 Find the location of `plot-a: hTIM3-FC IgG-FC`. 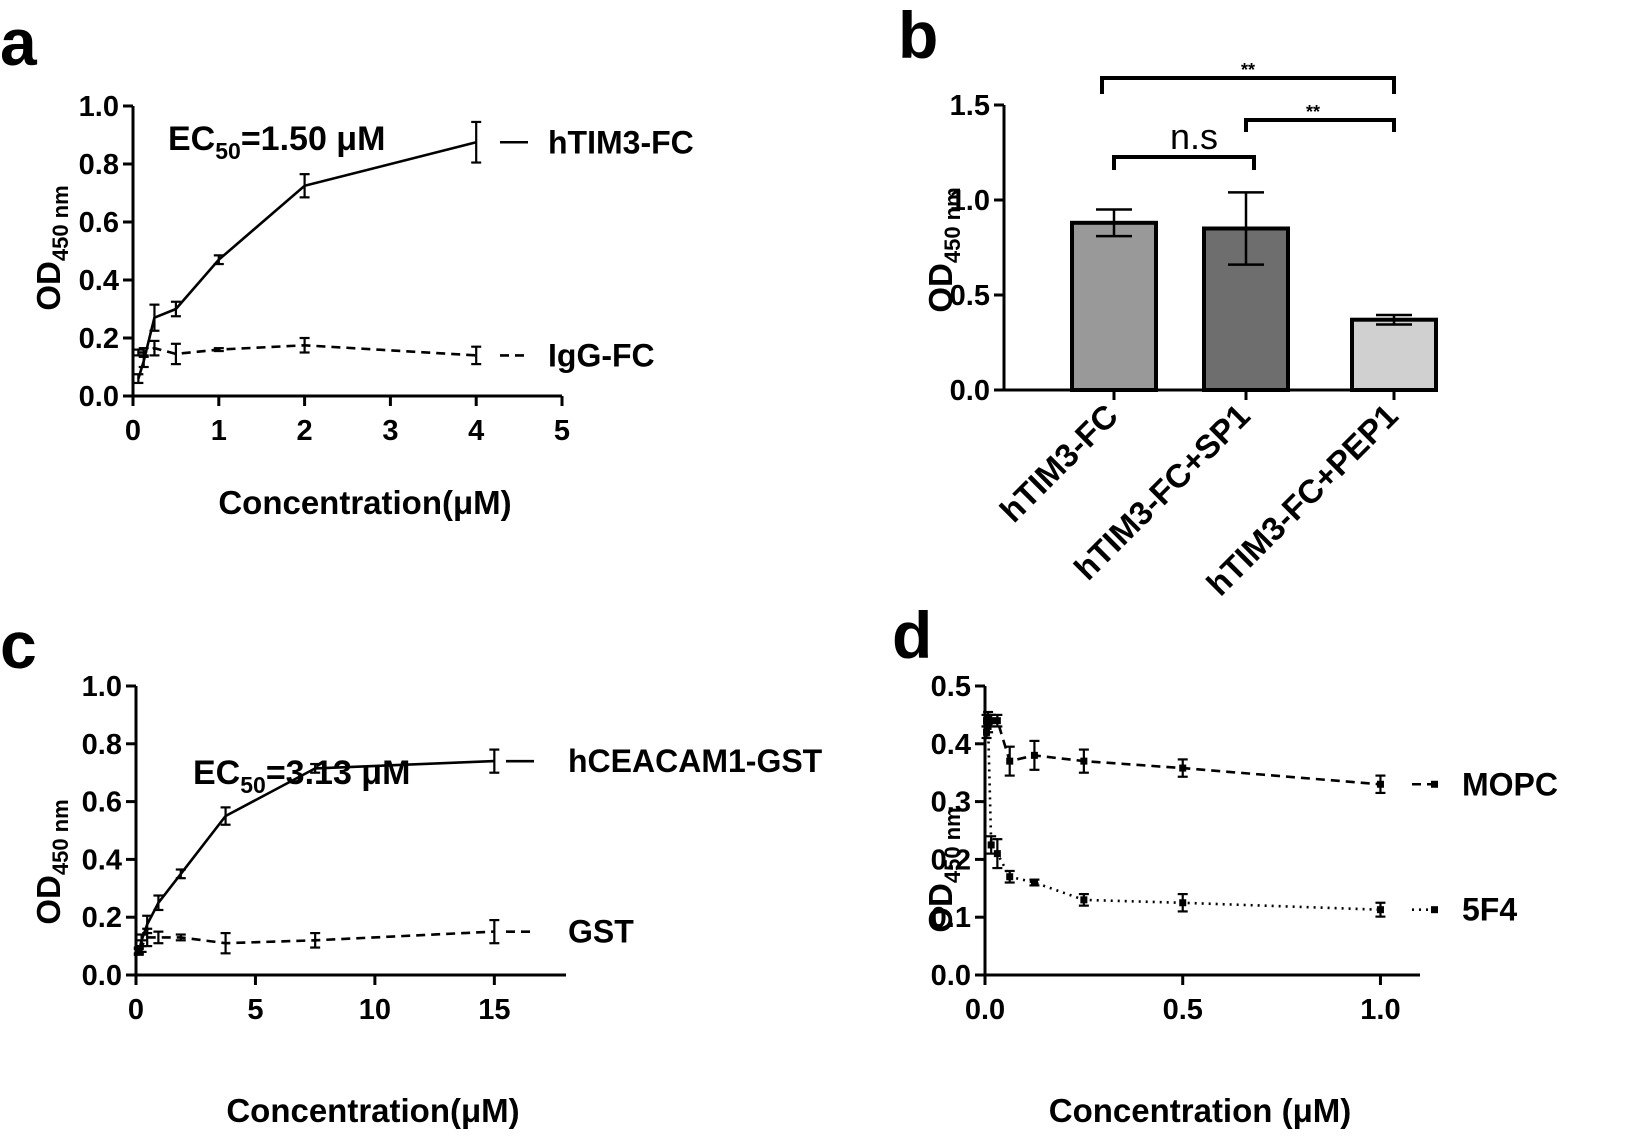

plot-a: hTIM3-FC IgG-FC is located at coordinates (413, 252).